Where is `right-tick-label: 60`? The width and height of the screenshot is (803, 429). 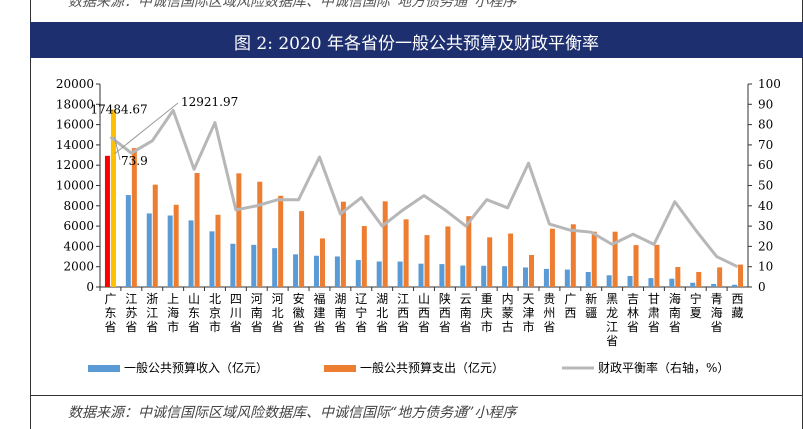
right-tick-label: 60 is located at coordinates (765, 165).